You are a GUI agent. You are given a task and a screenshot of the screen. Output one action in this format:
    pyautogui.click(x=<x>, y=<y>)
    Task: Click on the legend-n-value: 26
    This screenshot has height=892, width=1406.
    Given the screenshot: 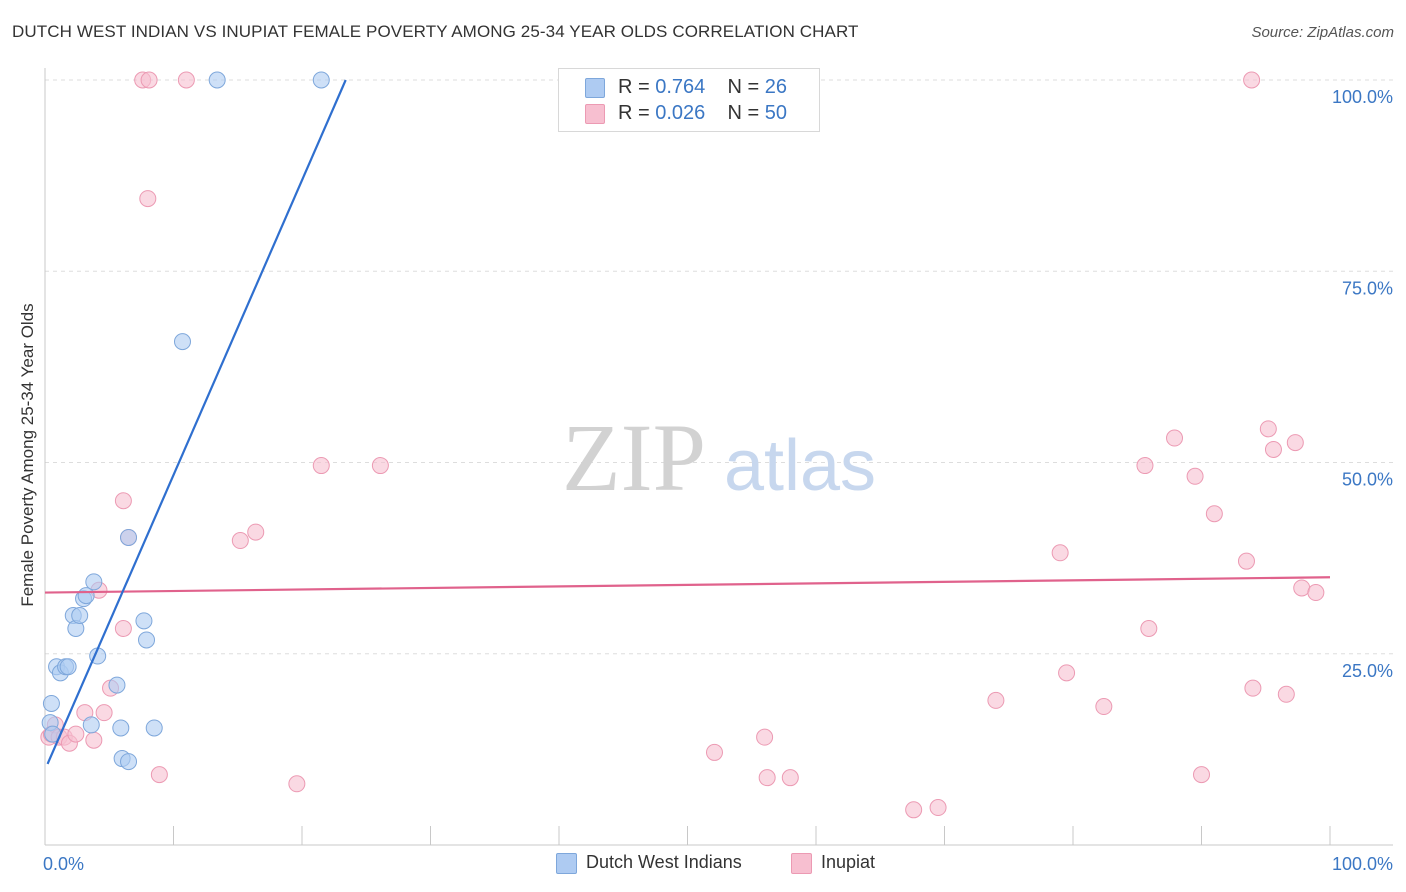 What is the action you would take?
    pyautogui.click(x=776, y=87)
    